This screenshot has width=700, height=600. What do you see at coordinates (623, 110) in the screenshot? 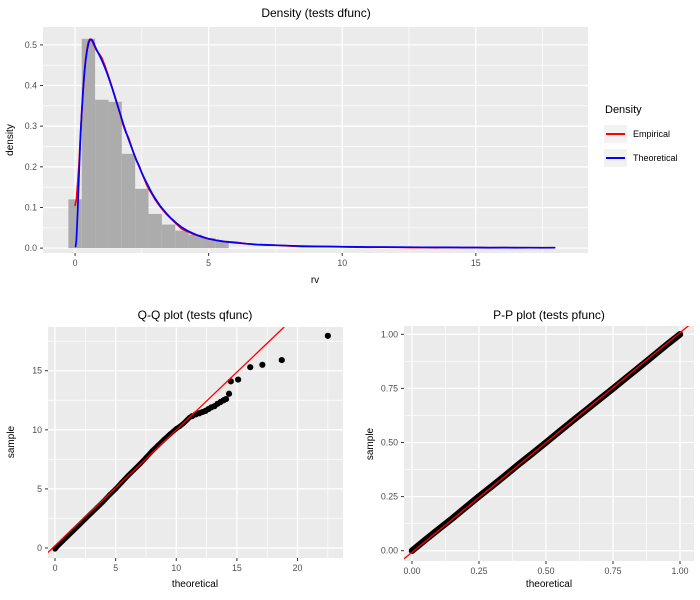
I see `legend-title: Density` at bounding box center [623, 110].